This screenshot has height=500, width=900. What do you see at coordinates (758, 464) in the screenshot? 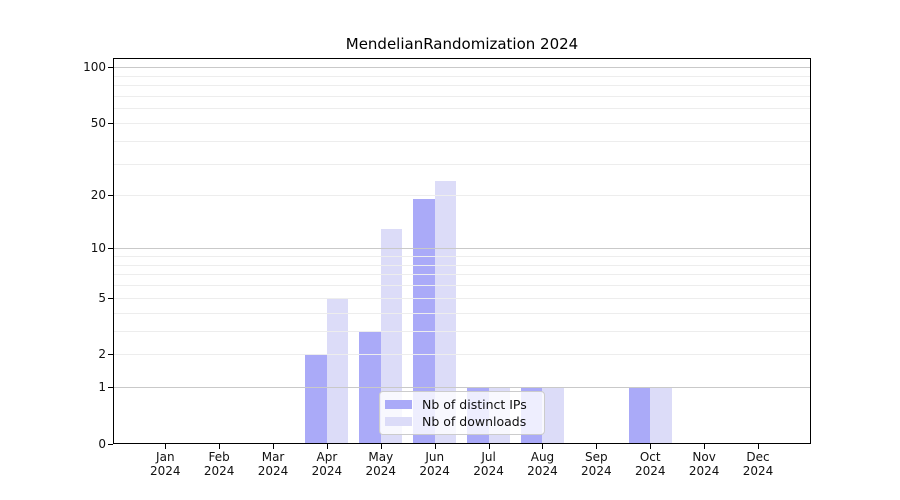
I see `x-tick-label: Dec 2024` at bounding box center [758, 464].